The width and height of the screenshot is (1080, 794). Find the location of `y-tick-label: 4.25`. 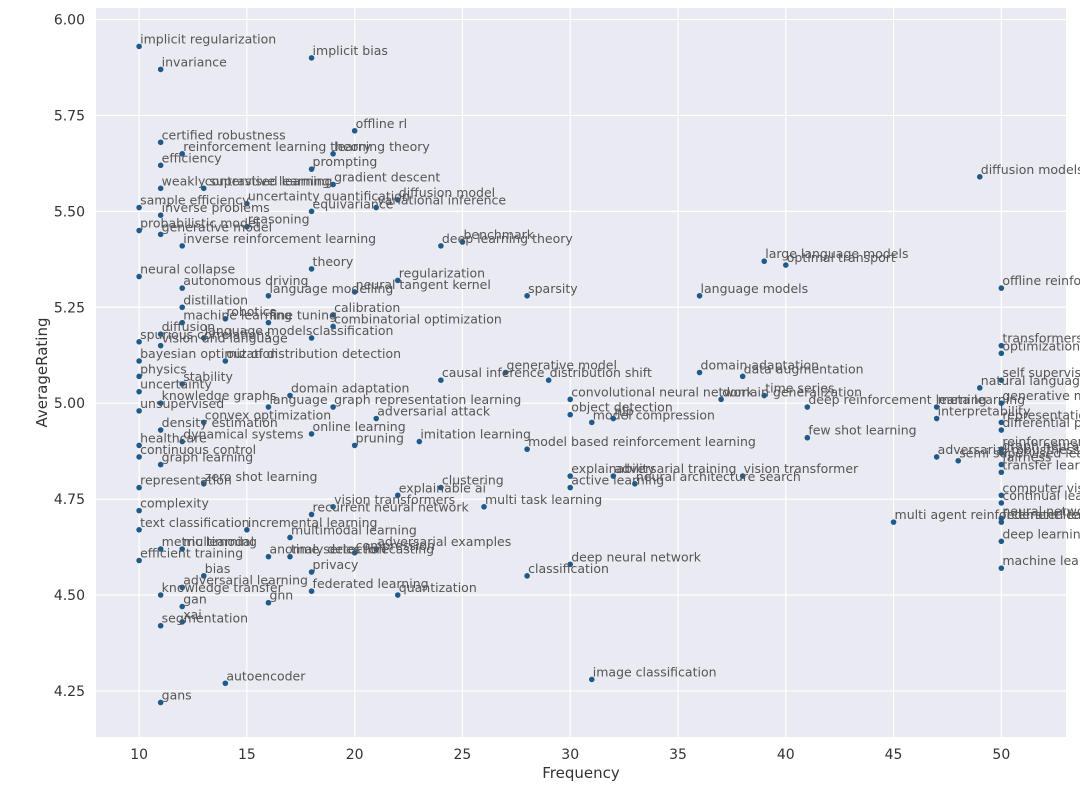

y-tick-label: 4.25 is located at coordinates (69, 692).